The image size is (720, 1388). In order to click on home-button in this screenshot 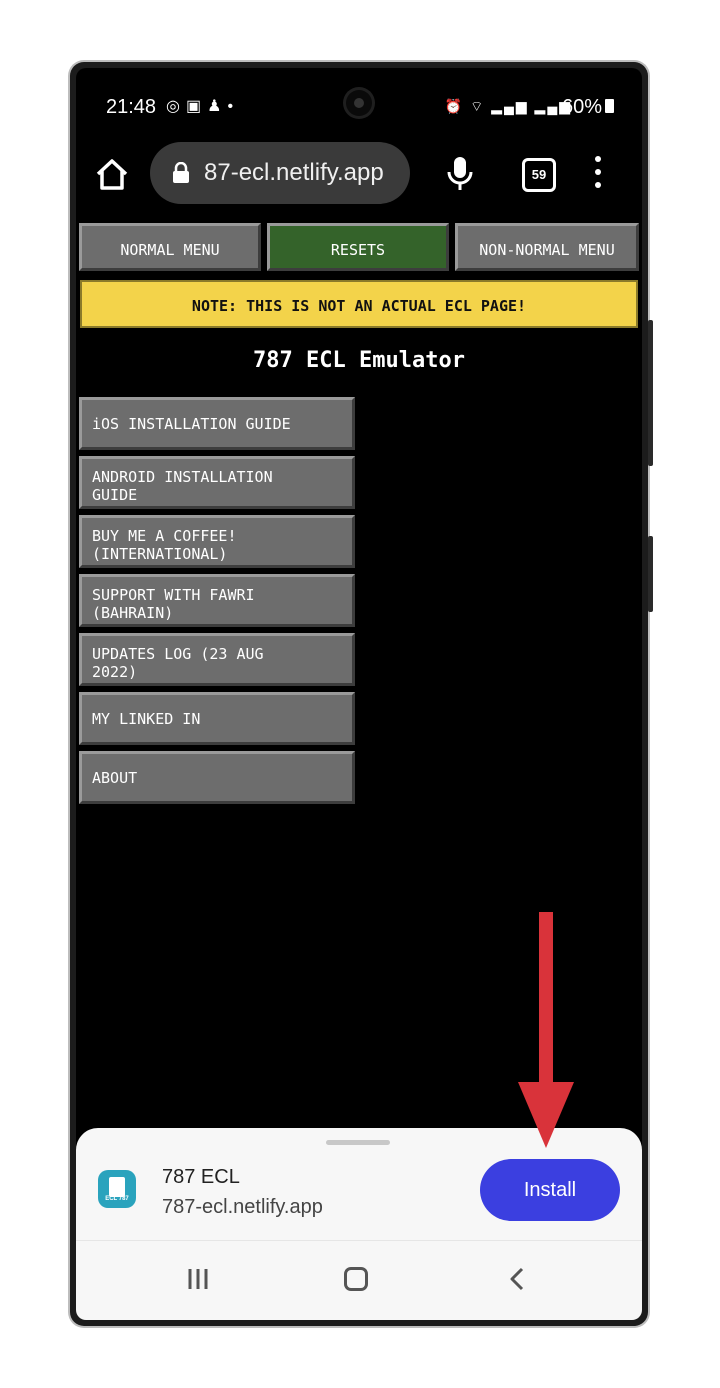, I will do `click(112, 174)`.